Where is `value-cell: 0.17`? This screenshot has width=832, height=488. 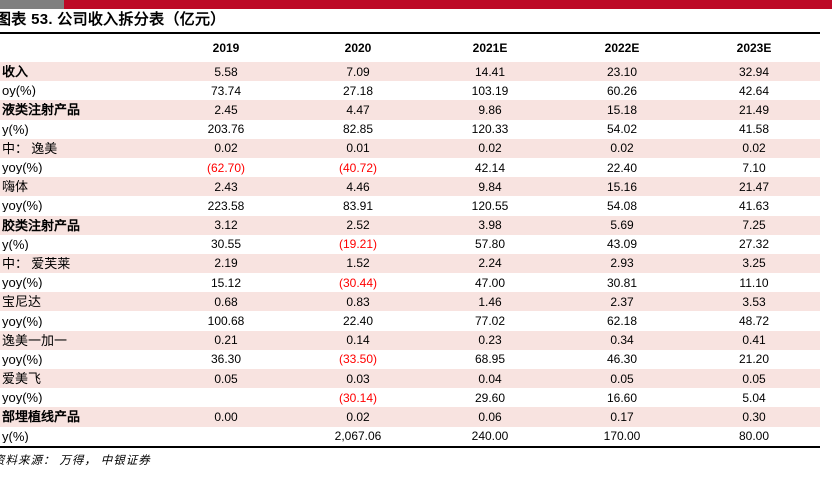 value-cell: 0.17 is located at coordinates (622, 416).